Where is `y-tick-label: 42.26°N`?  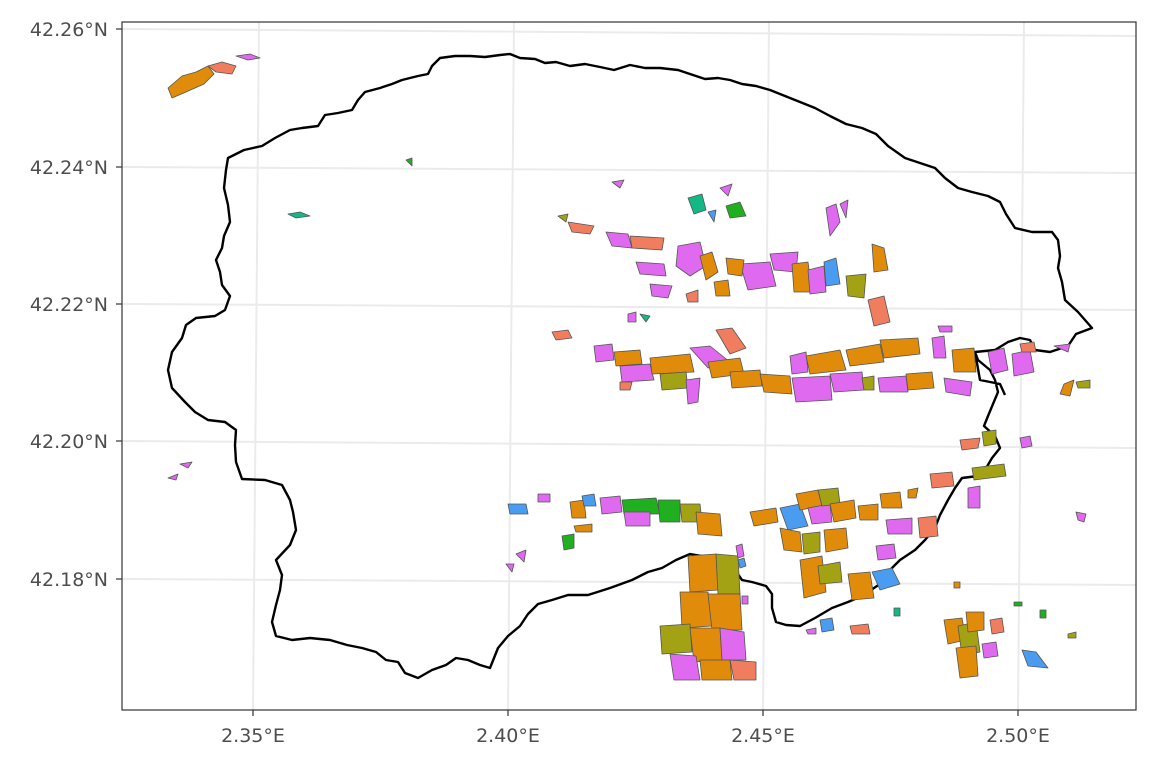
y-tick-label: 42.26°N is located at coordinates (69, 30).